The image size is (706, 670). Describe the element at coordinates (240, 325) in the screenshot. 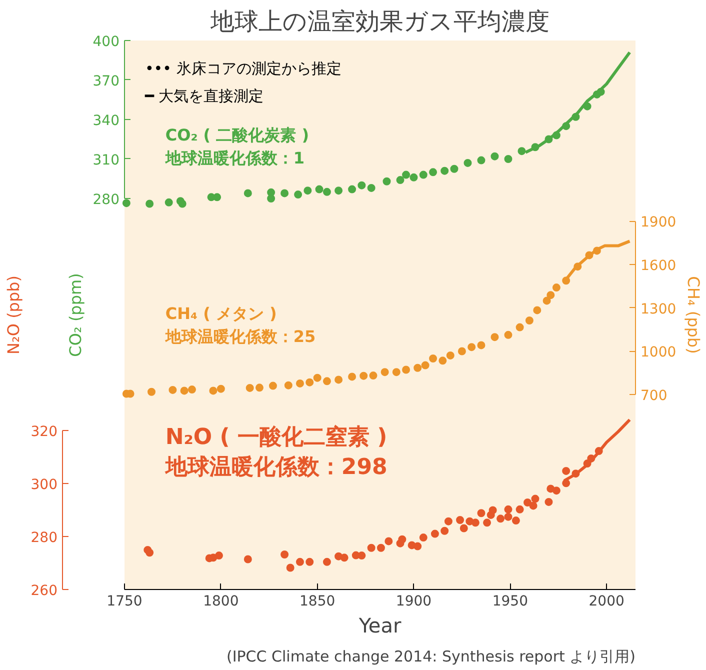

I see `series-label: CH₄ ( メタン ) 地球温暖化係数：25` at that location.